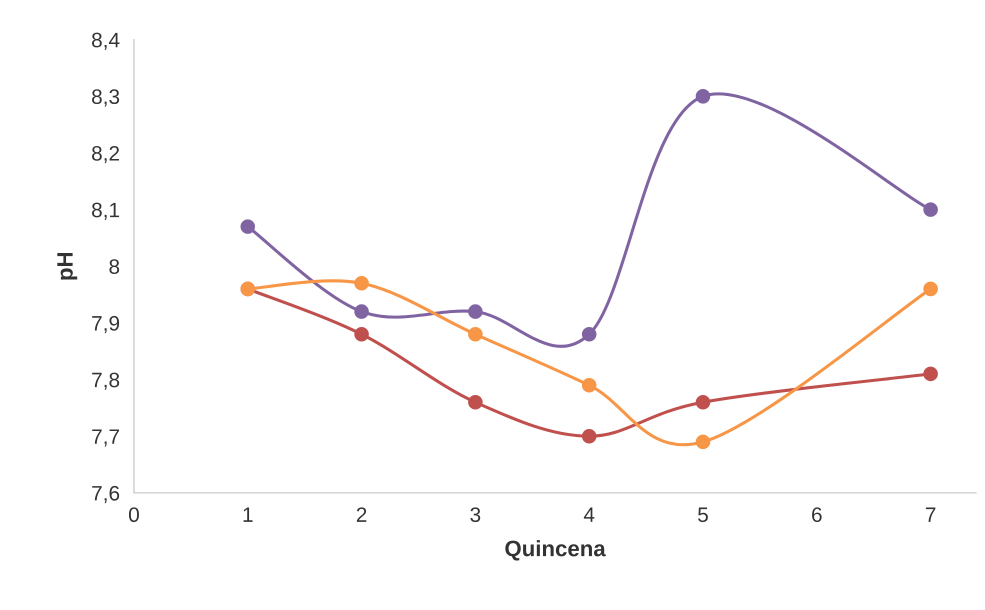 This screenshot has width=985, height=610. What do you see at coordinates (106, 495) in the screenshot?
I see `y-tick-label: 7,6` at bounding box center [106, 495].